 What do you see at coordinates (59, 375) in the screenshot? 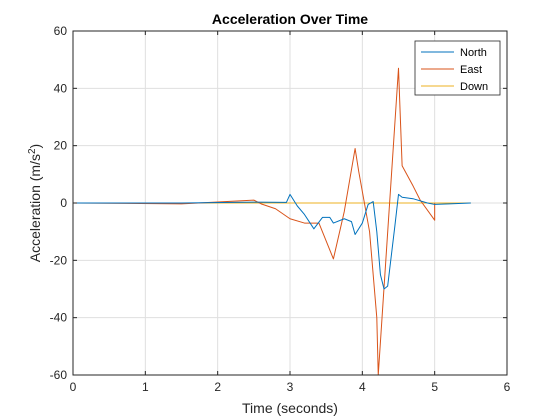
I see `y-tick-label: -60` at bounding box center [59, 375].